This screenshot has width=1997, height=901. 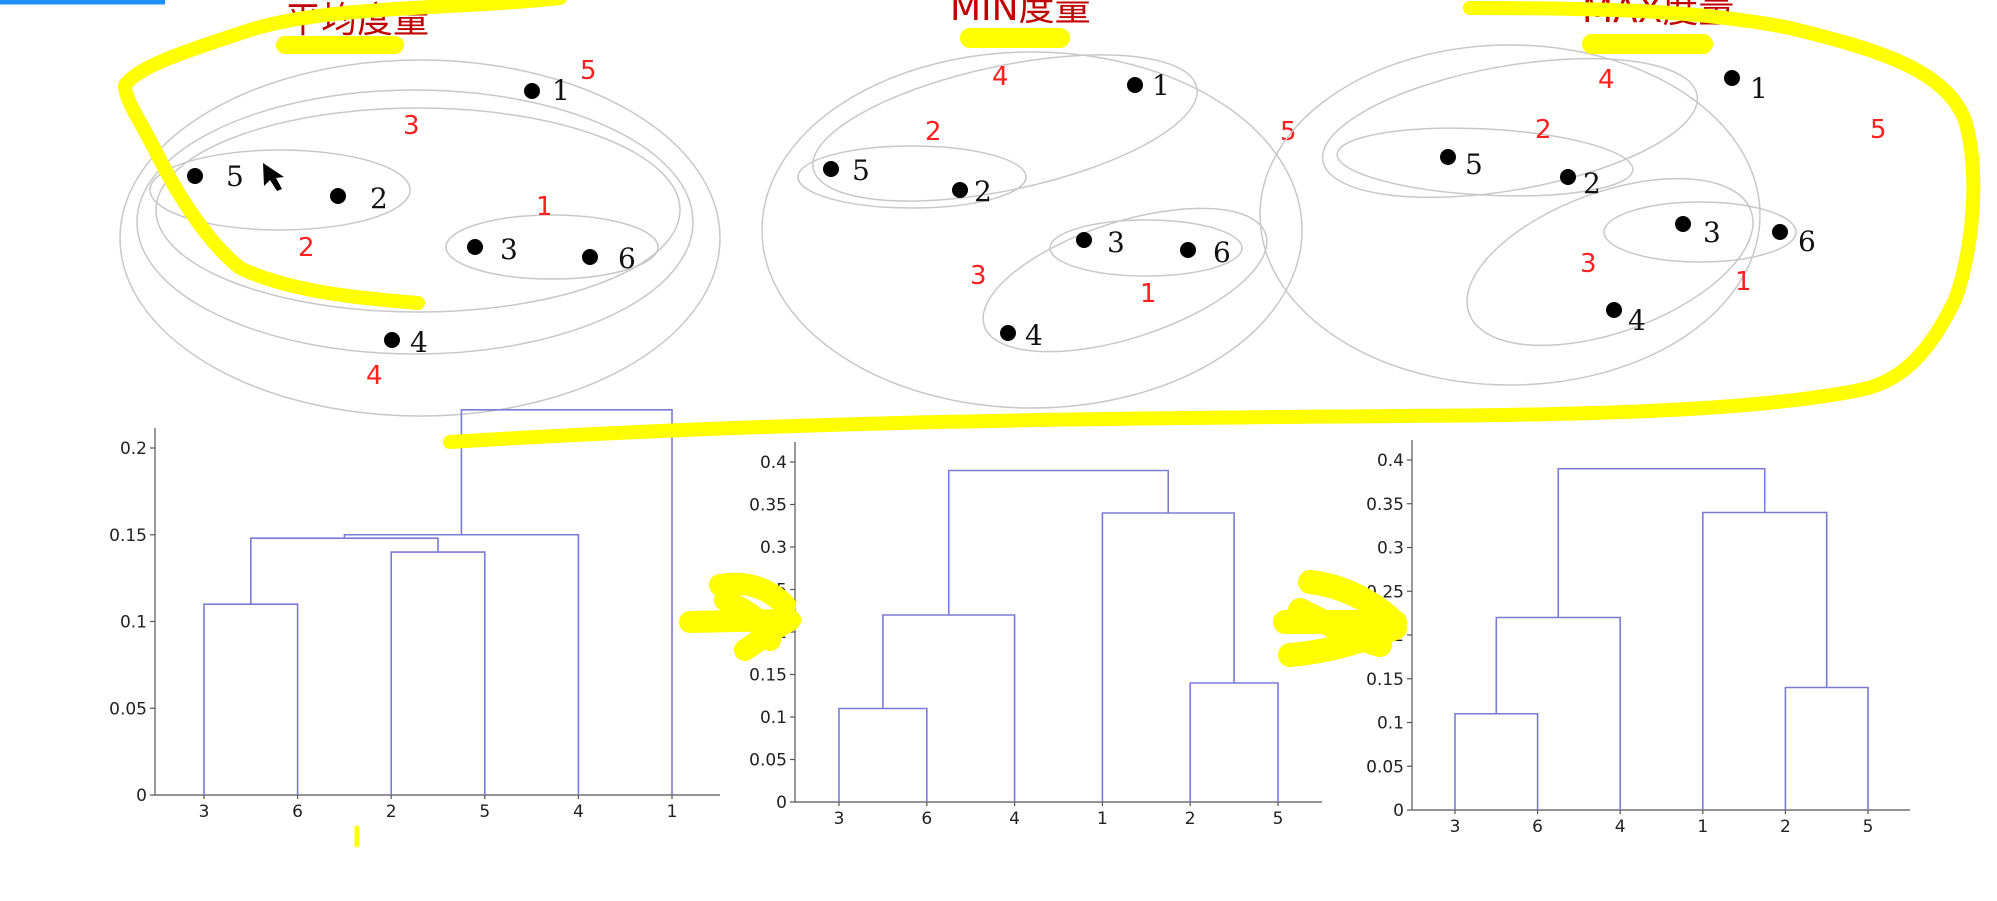 I want to click on merge-order-label: 2, so click(x=1543, y=130).